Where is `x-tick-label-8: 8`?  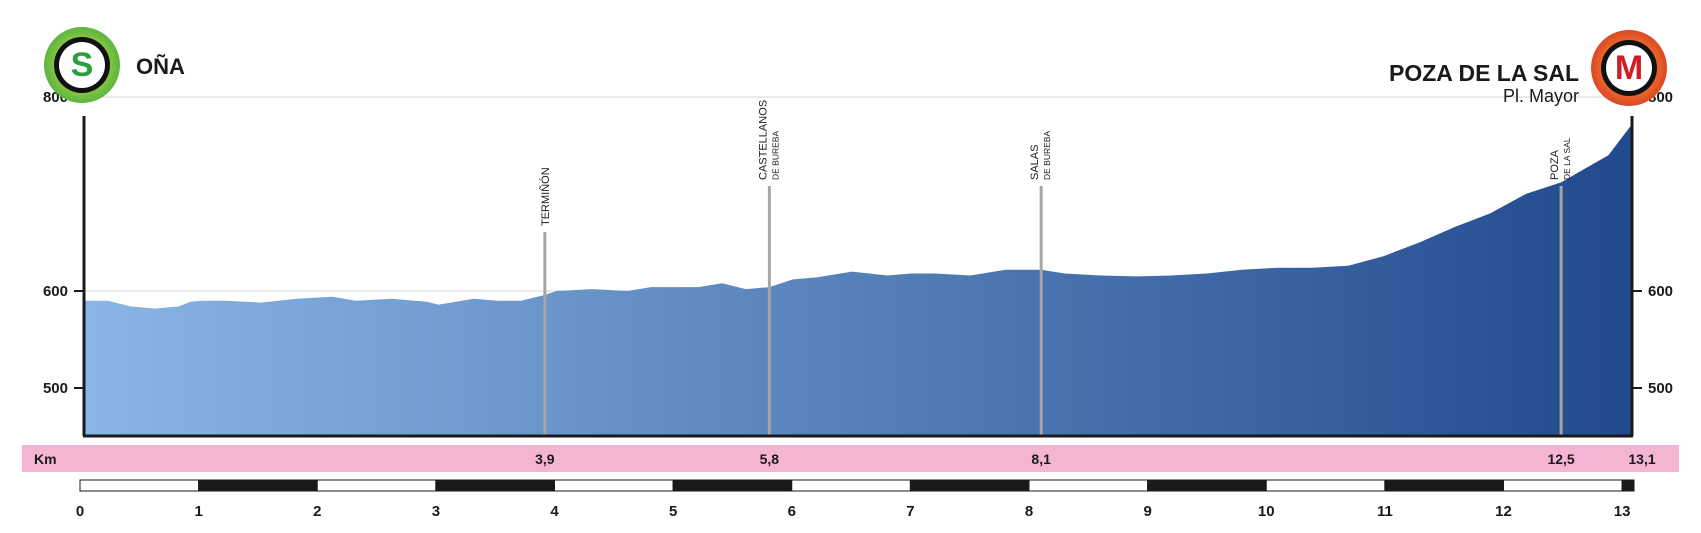
x-tick-label-8: 8 is located at coordinates (1029, 511).